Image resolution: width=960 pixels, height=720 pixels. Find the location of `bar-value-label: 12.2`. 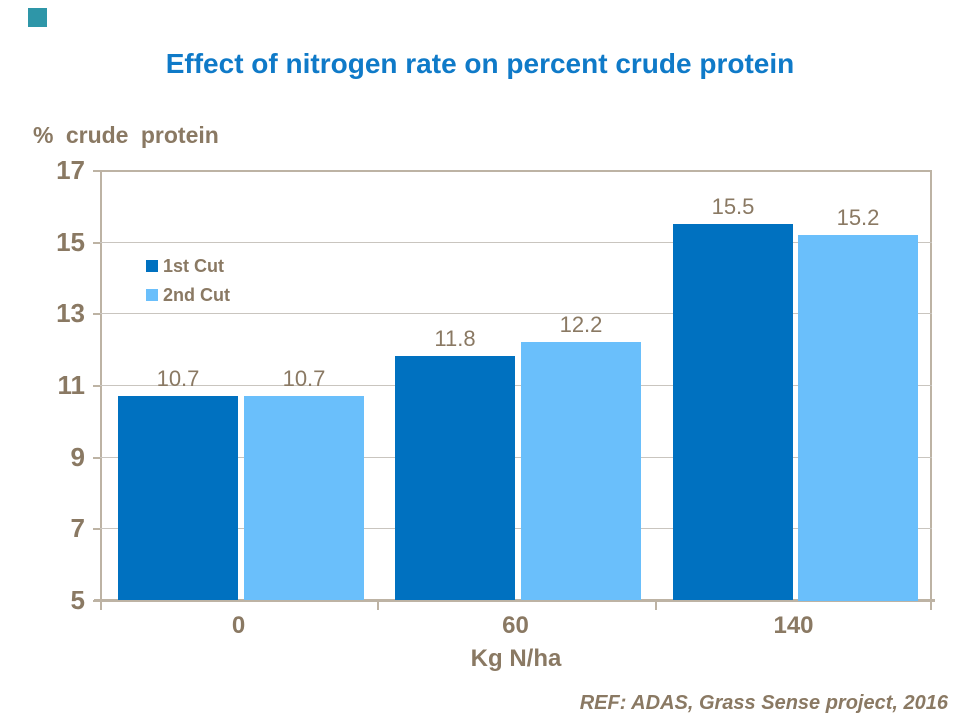

bar-value-label: 12.2 is located at coordinates (581, 324).